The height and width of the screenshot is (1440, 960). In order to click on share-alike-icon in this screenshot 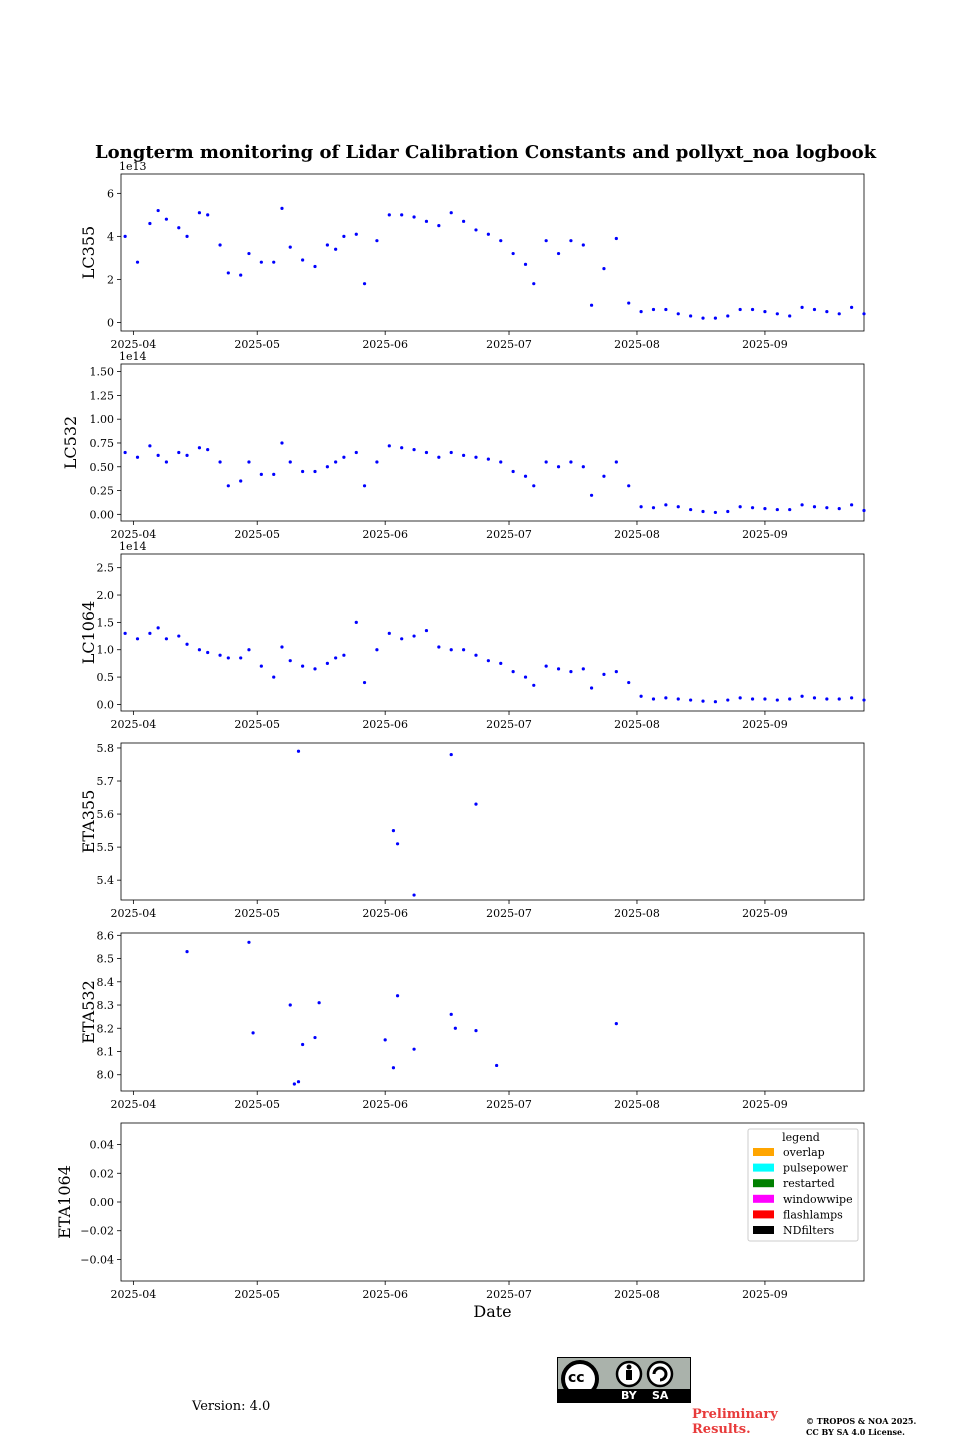, I will do `click(660, 1374)`.